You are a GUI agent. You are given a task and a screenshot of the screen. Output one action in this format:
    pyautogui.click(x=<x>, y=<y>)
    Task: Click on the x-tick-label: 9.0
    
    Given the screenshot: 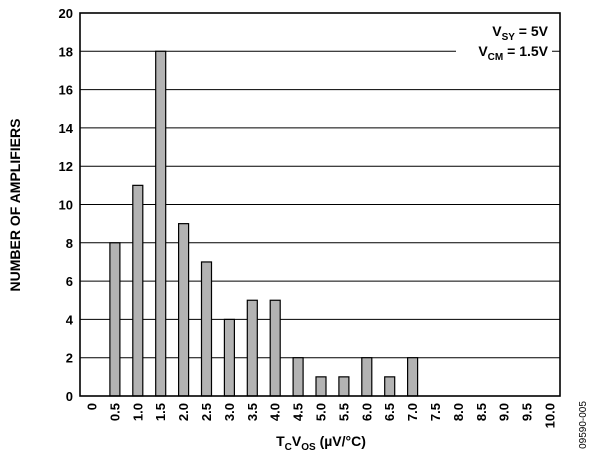 What is the action you would take?
    pyautogui.click(x=504, y=412)
    